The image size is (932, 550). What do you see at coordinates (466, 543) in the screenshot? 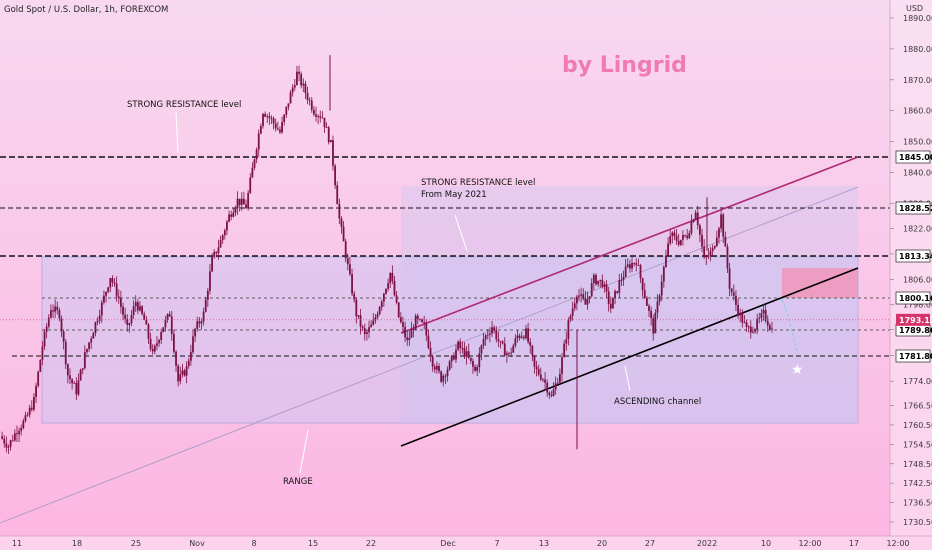
I see `time-axis-panel` at bounding box center [466, 543].